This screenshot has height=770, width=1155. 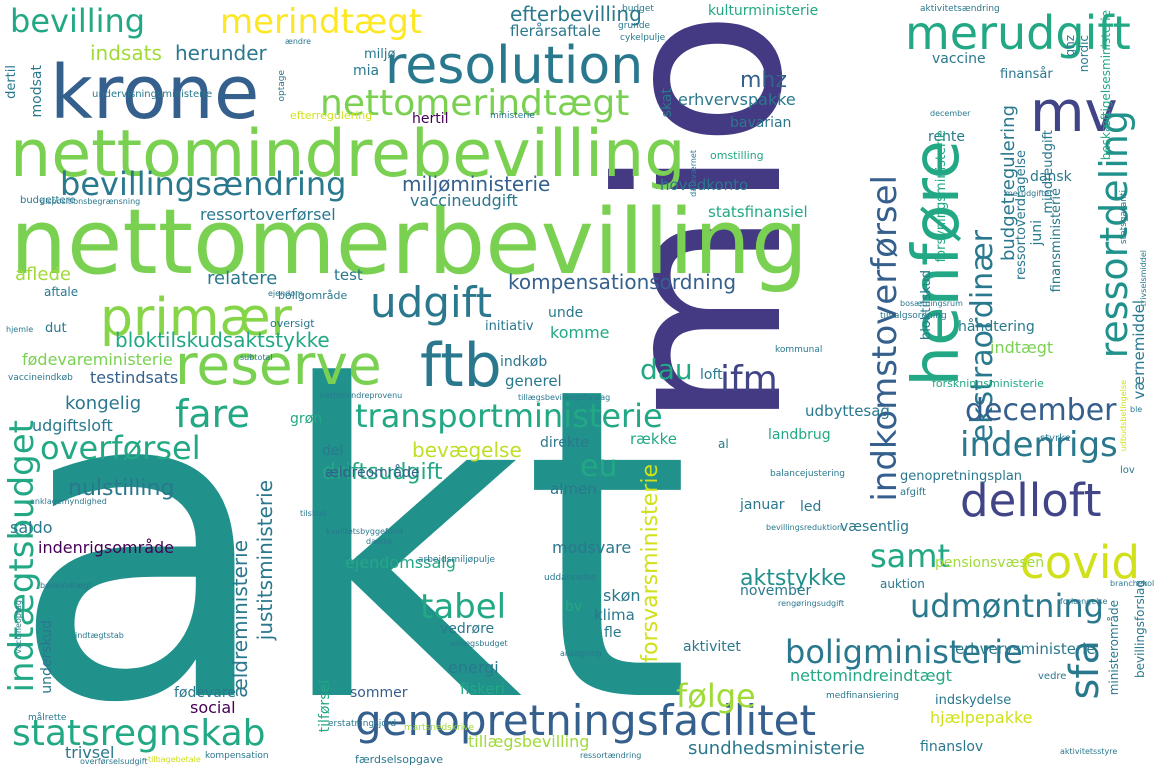 I want to click on word: forlængelse, so click(x=1084, y=601).